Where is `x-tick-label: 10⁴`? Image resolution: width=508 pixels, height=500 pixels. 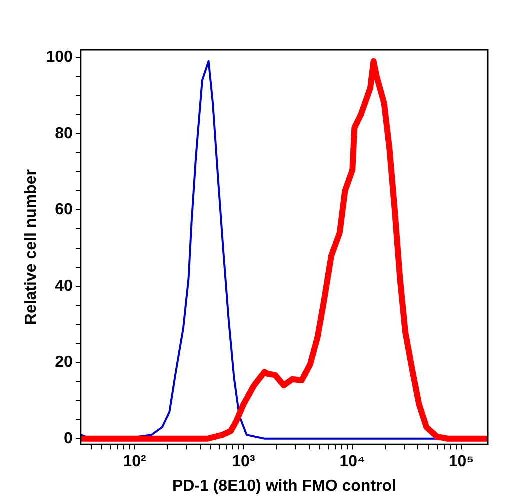 x-tick-label: 10⁴ is located at coordinates (353, 462).